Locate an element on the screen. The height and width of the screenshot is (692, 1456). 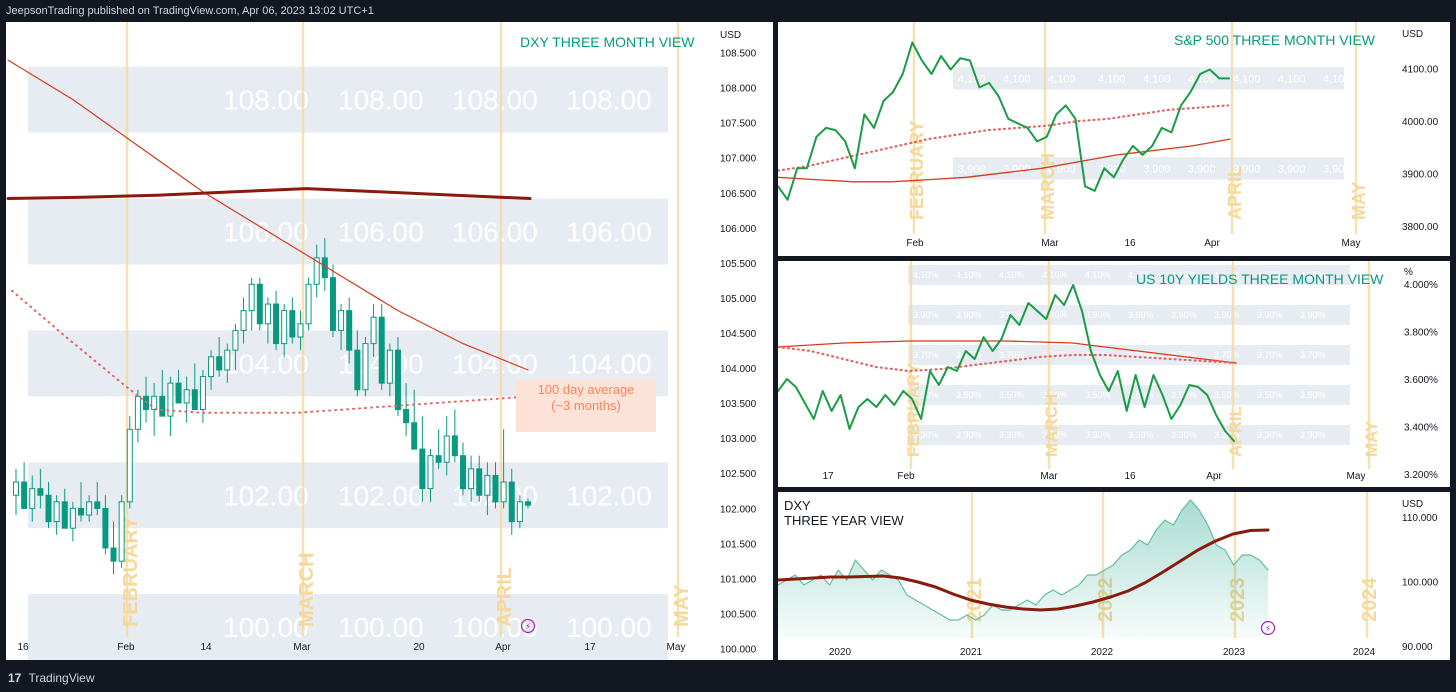
y-tick-label: 105.000 is located at coordinates (738, 299).